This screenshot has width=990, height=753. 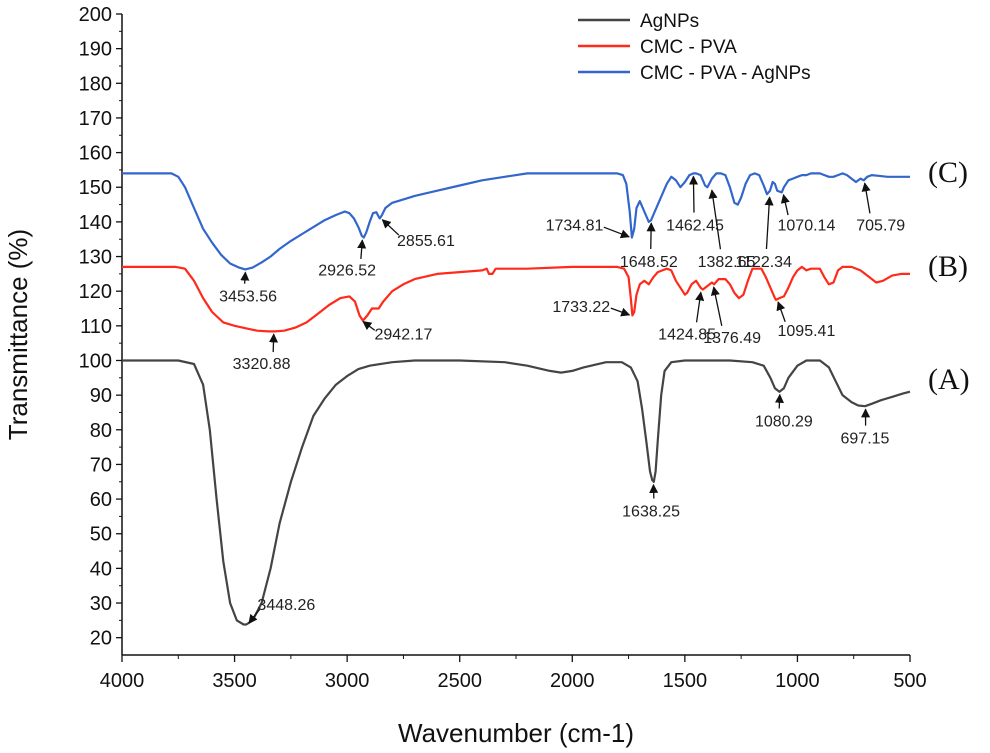 What do you see at coordinates (101, 465) in the screenshot?
I see `y-tick-label: 70` at bounding box center [101, 465].